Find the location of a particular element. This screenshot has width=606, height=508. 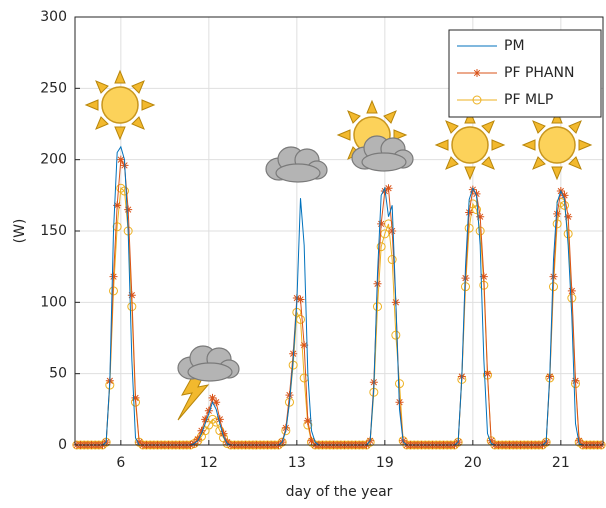

x-tick-label: 20 is located at coordinates (473, 463).